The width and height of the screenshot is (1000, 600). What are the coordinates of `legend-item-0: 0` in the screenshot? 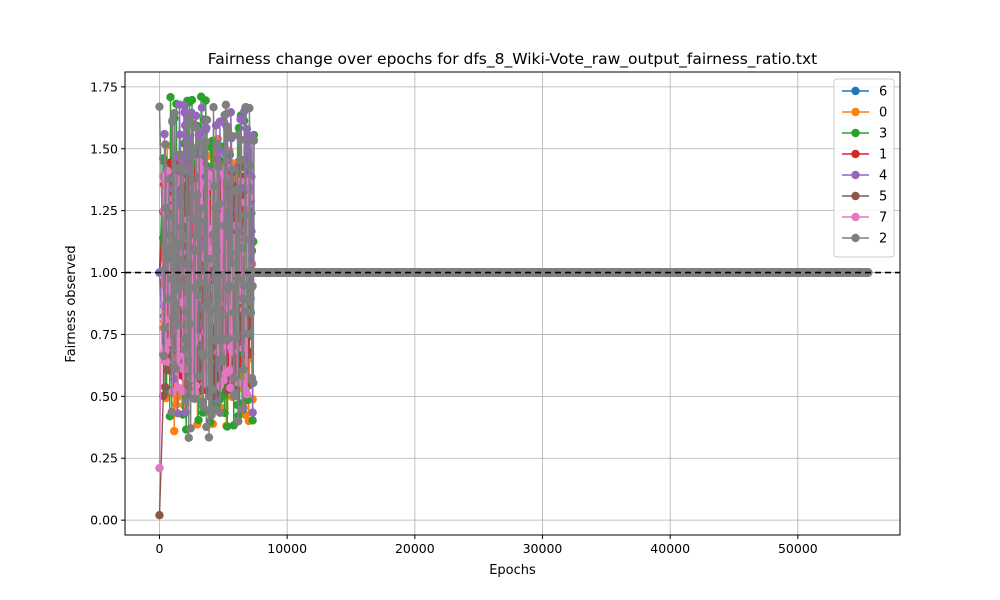 It's located at (864, 113).